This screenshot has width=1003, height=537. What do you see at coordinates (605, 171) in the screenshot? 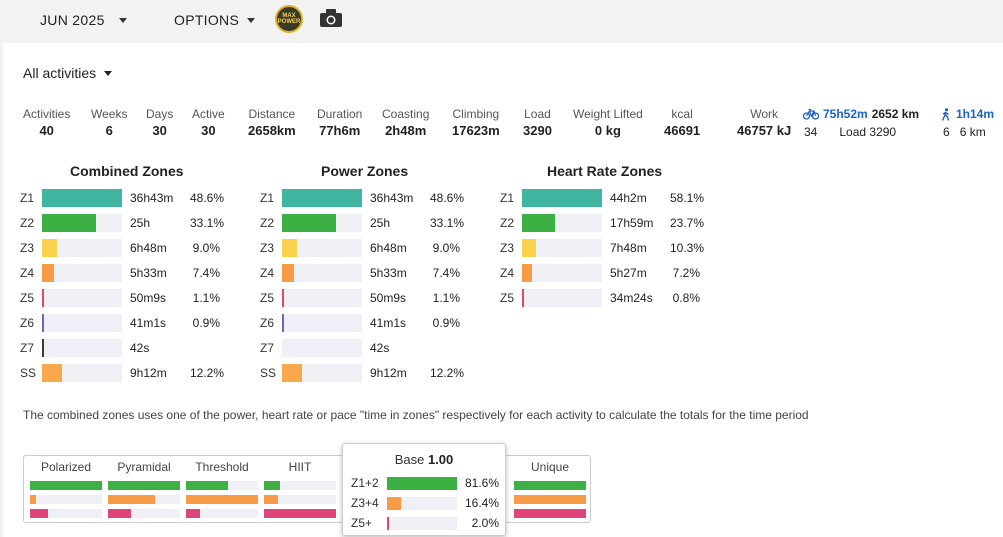
I see `hr-zones-title: Heart Rate Zones` at bounding box center [605, 171].